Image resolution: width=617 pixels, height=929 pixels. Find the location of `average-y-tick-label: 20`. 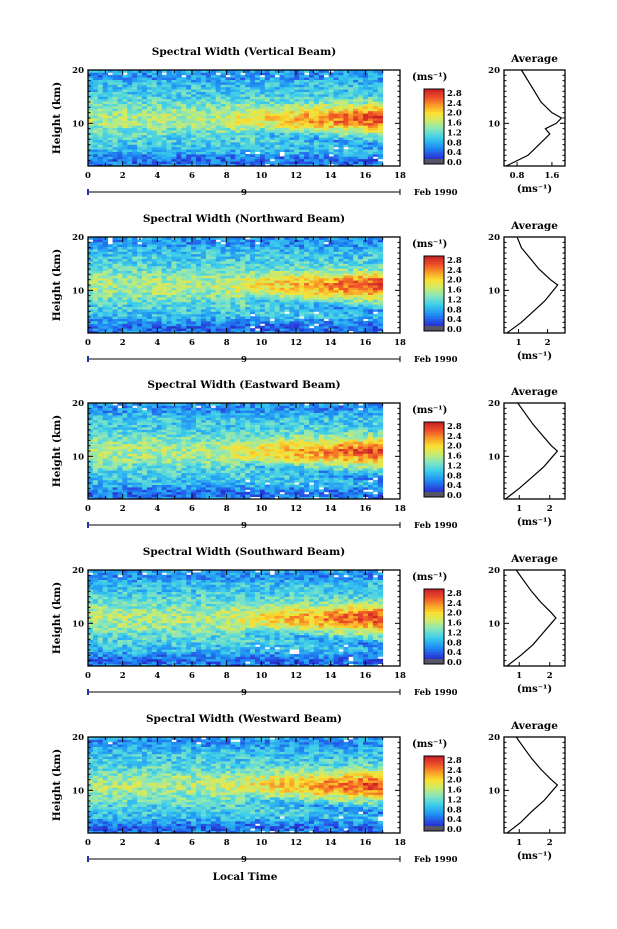

average-y-tick-label: 20 is located at coordinates (494, 71).